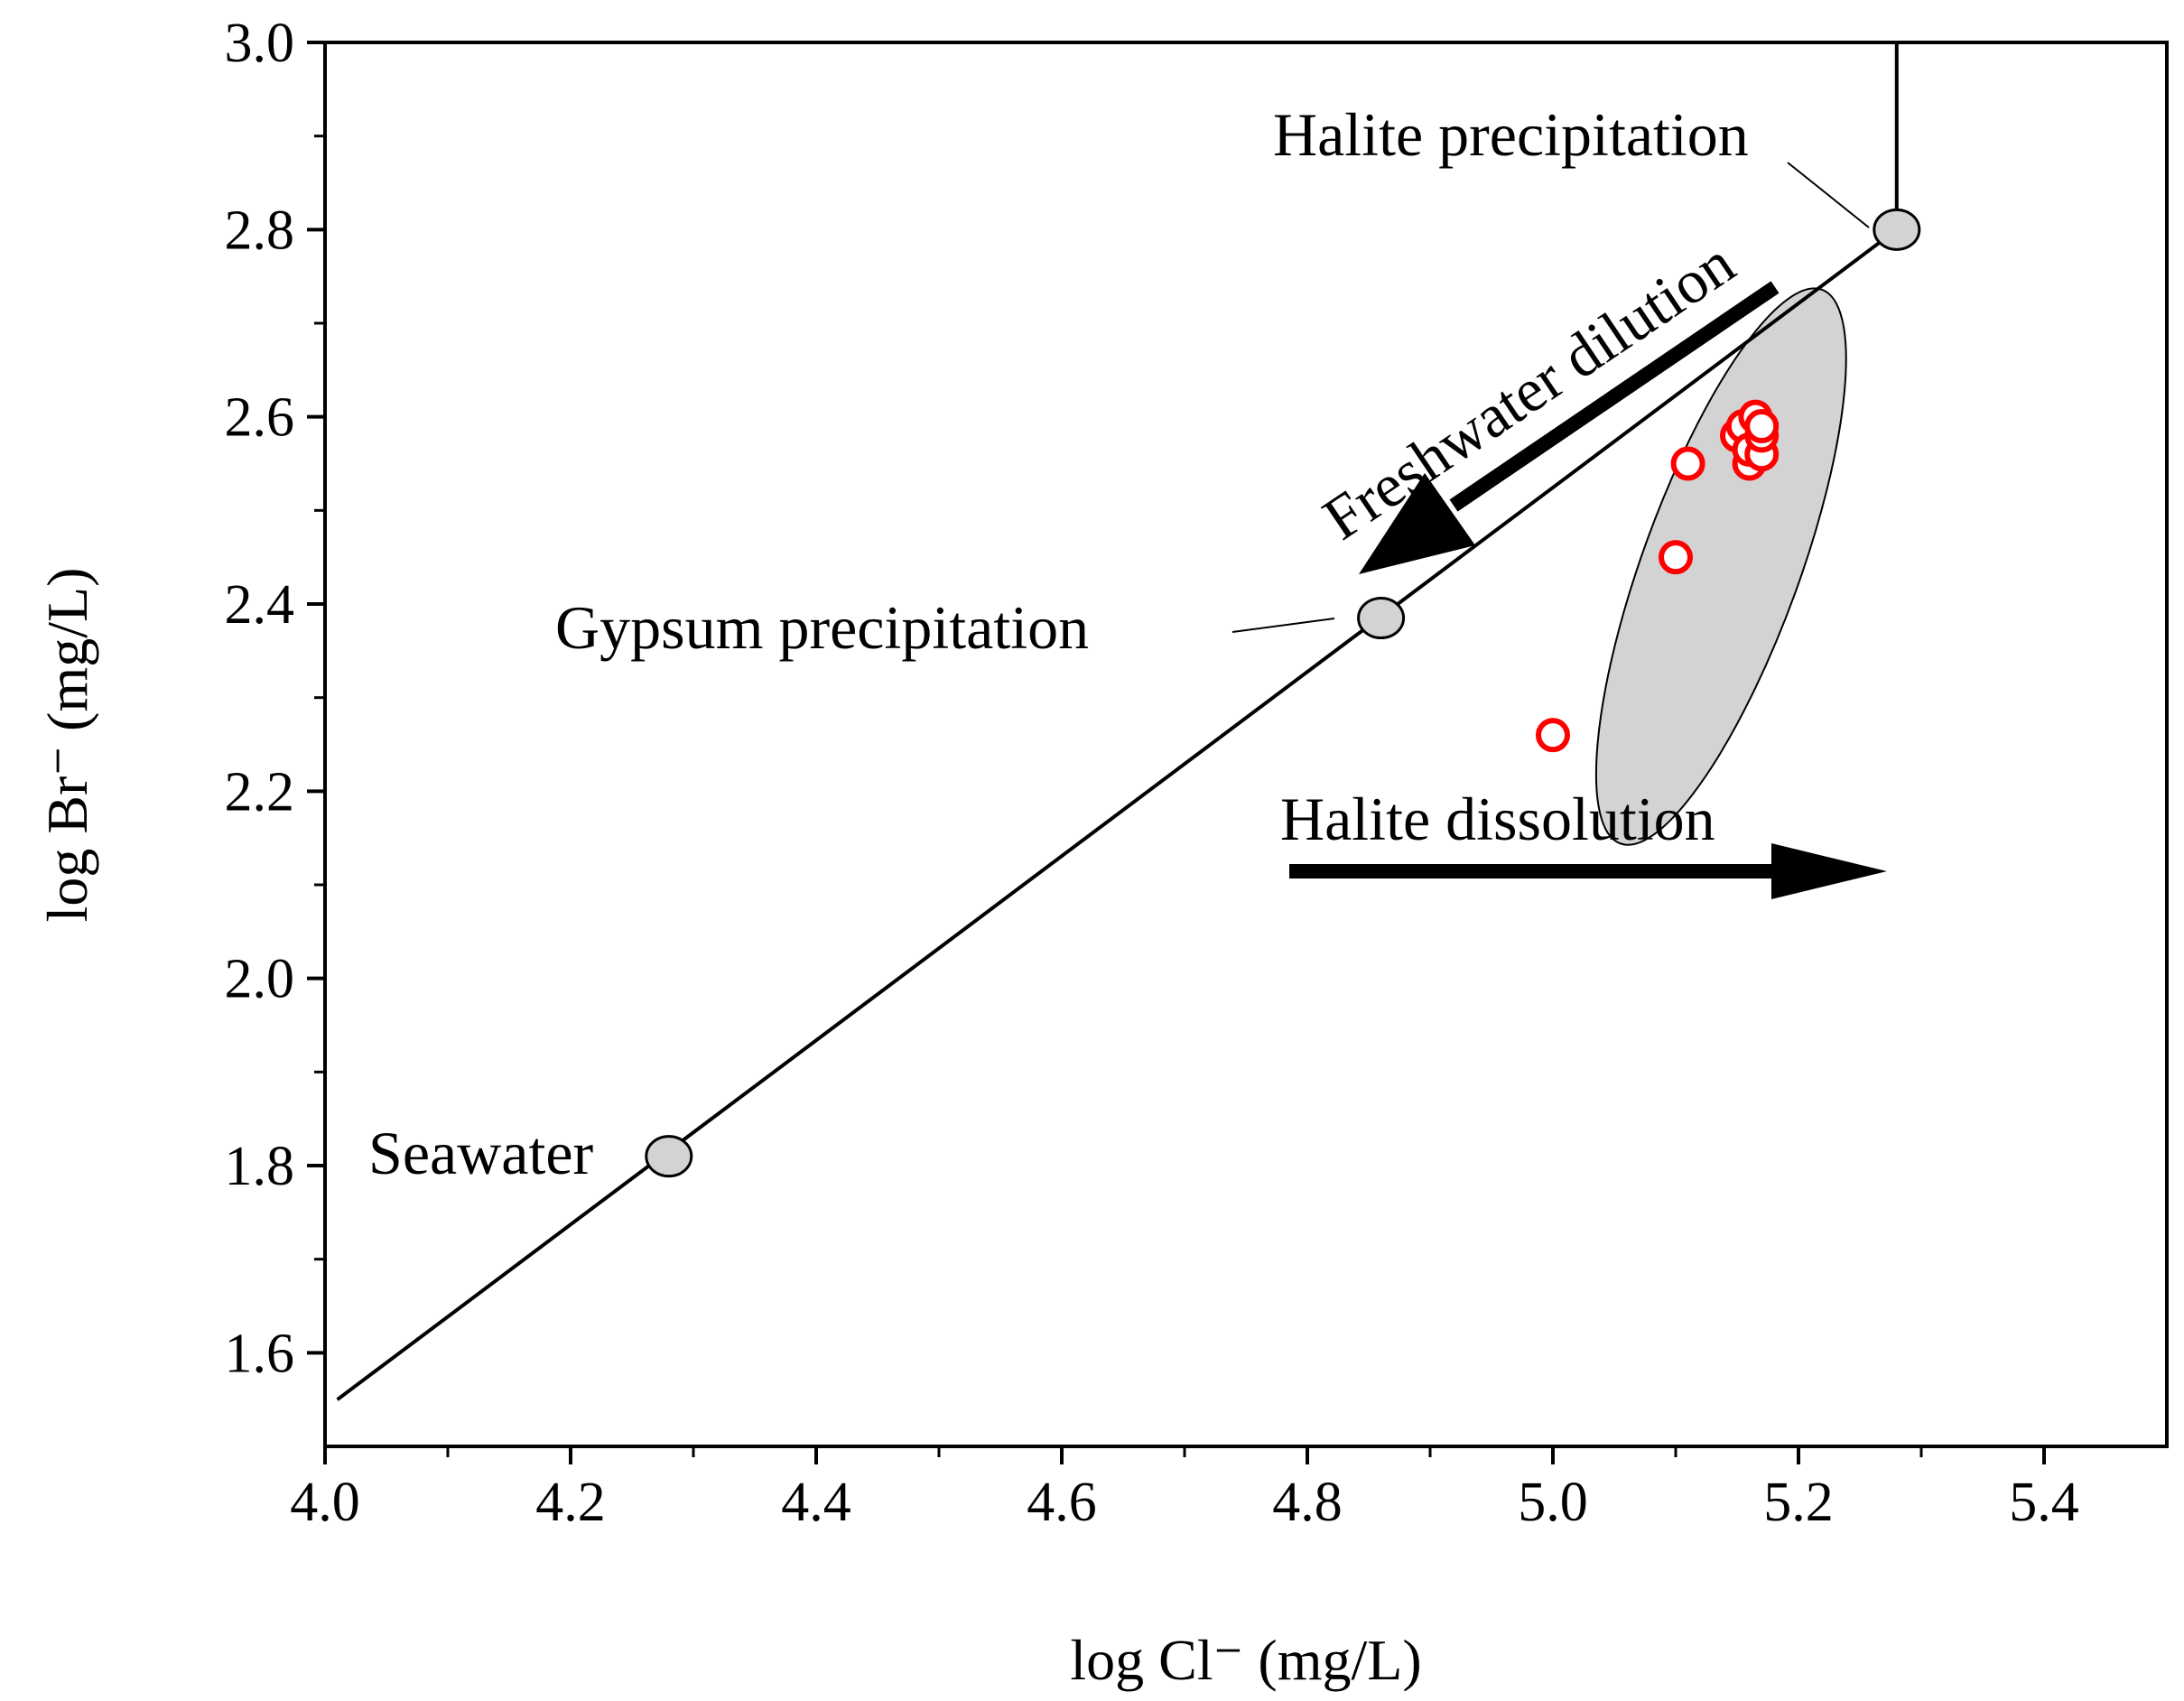 The height and width of the screenshot is (1701, 2184). What do you see at coordinates (1511, 134) in the screenshot?
I see `halite-precipitation-label: Halite precipitation` at bounding box center [1511, 134].